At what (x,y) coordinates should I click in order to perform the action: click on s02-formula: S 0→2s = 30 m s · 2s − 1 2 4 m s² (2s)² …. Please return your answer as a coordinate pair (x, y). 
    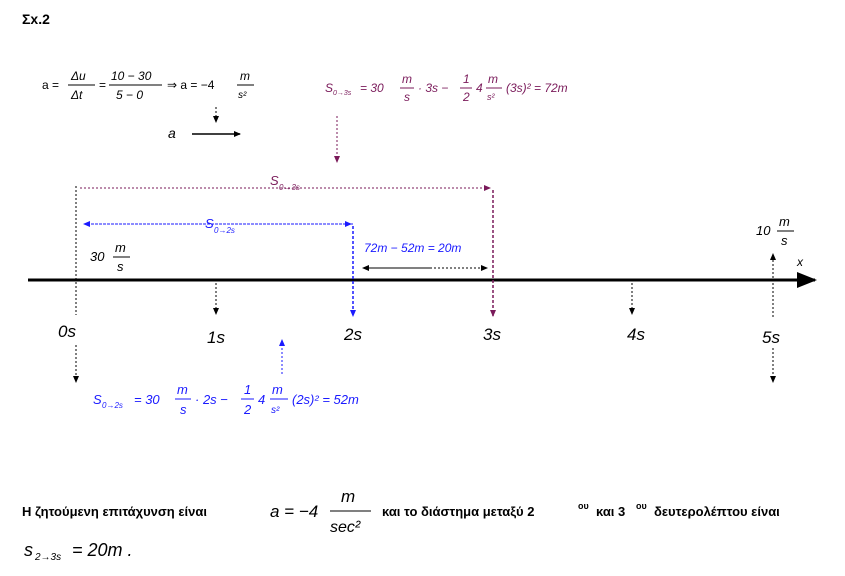
    Looking at the image, I should click on (226, 399).